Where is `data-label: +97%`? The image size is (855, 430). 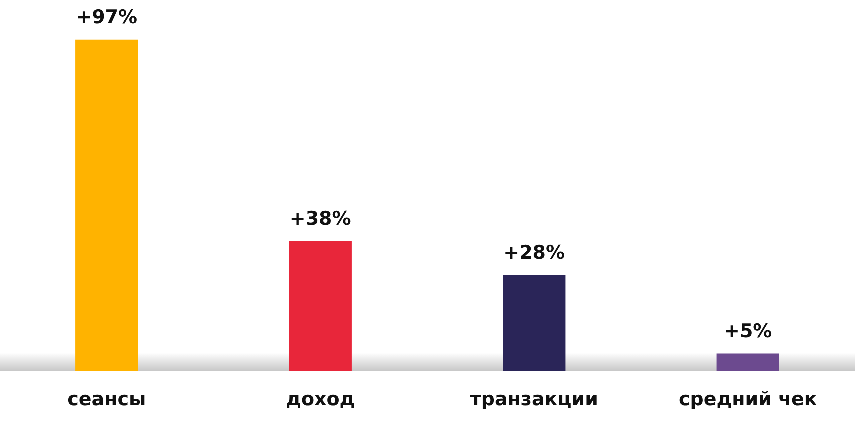 data-label: +97% is located at coordinates (107, 17).